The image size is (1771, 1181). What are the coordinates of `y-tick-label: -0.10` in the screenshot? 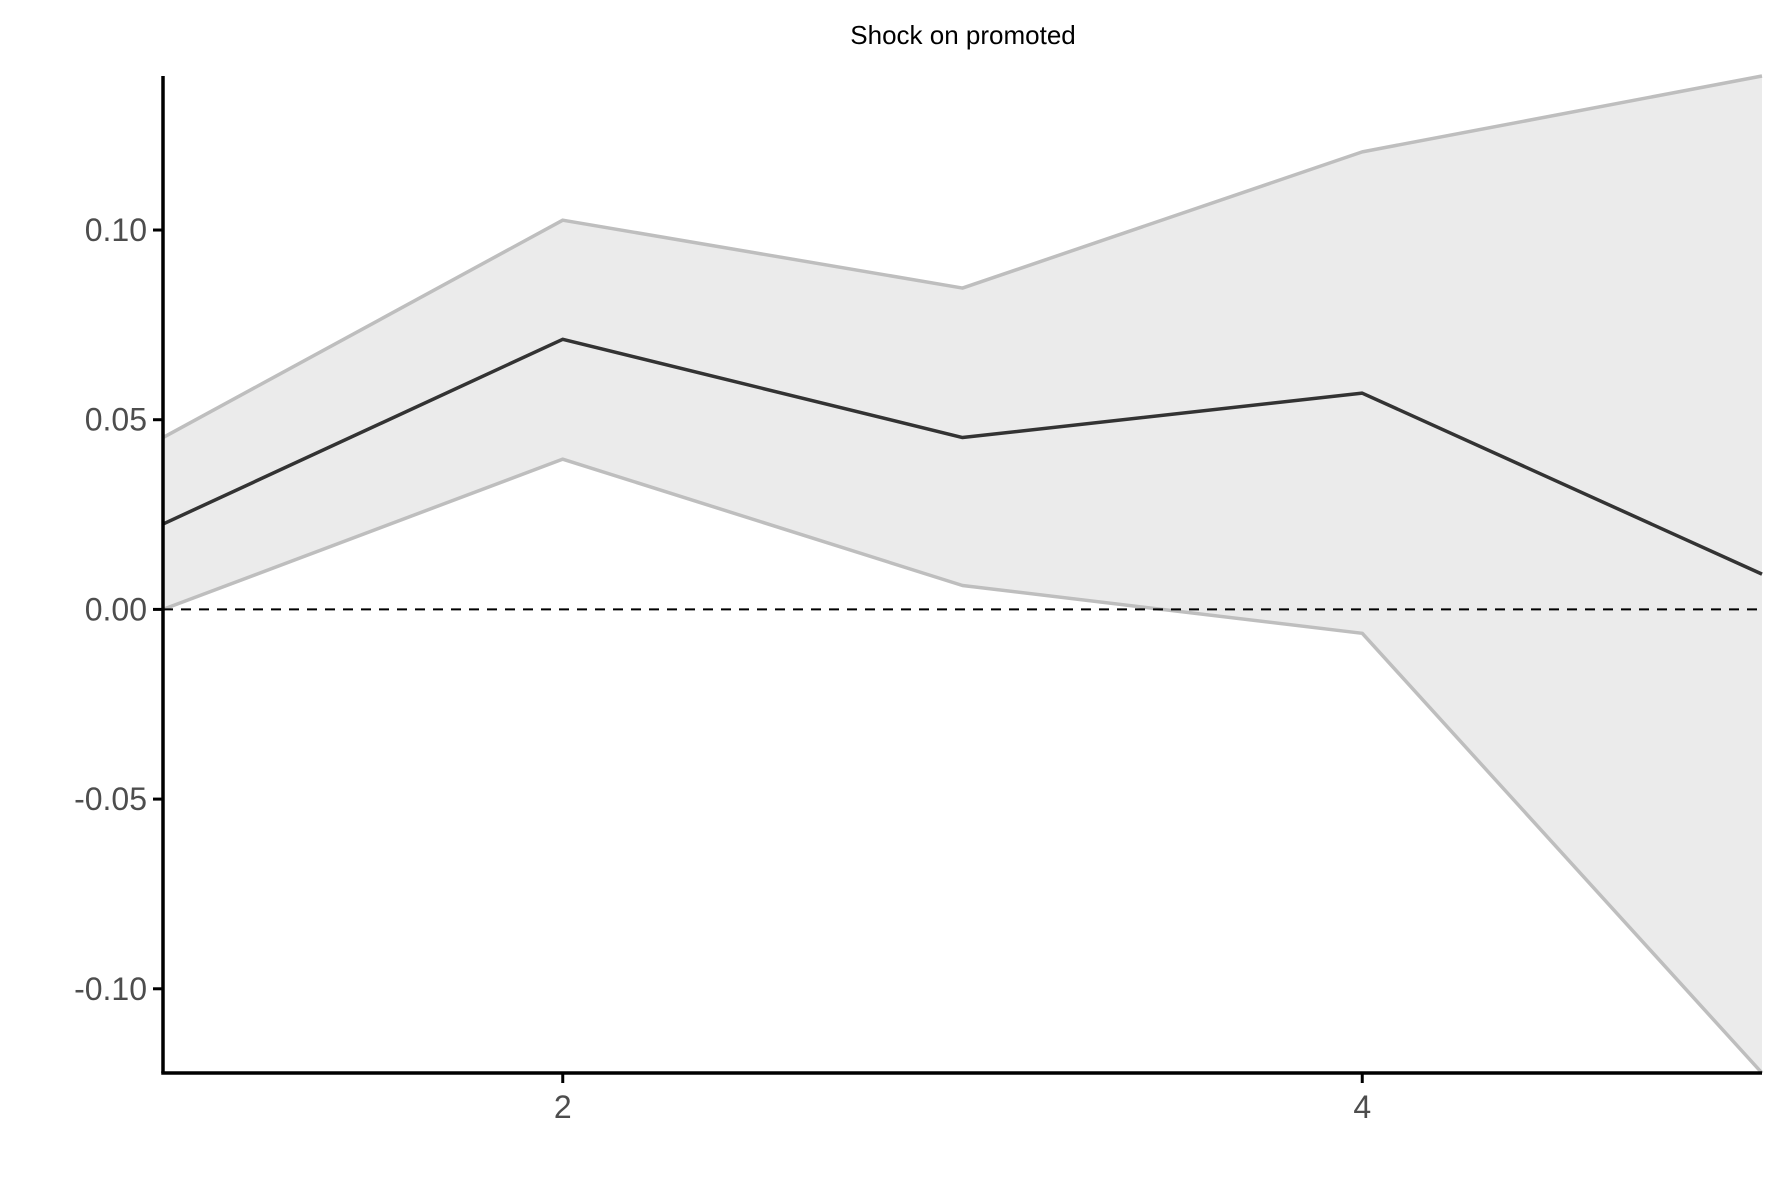 It's located at (110, 989).